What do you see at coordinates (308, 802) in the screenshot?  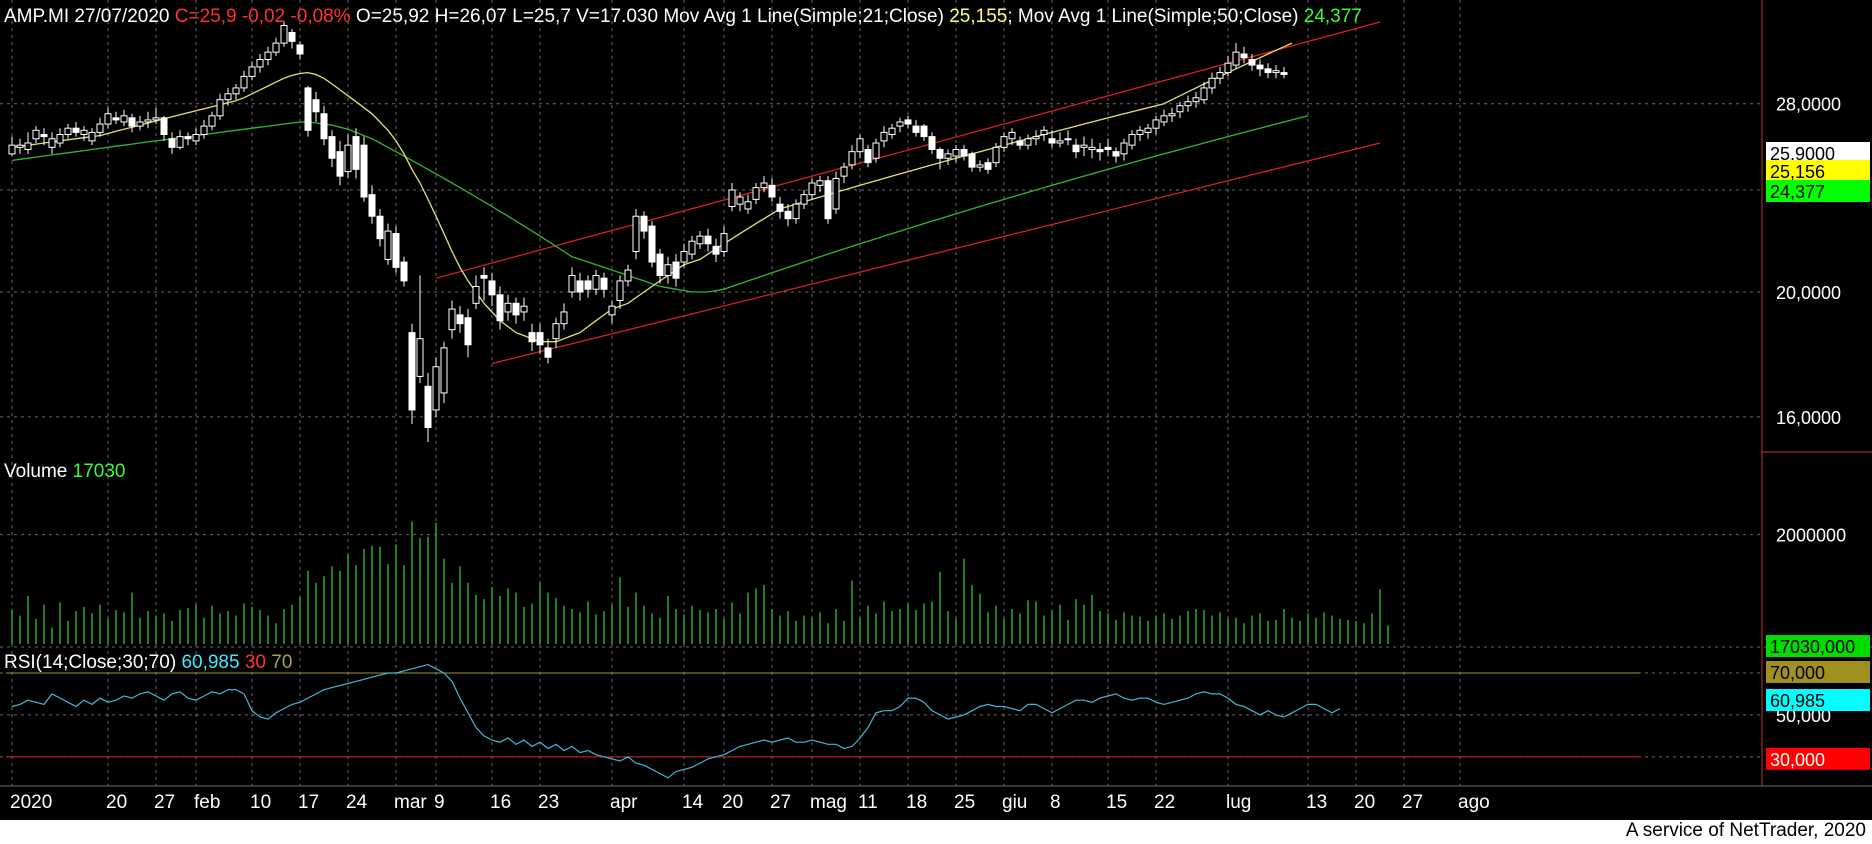 I see `x-tick-label: 17` at bounding box center [308, 802].